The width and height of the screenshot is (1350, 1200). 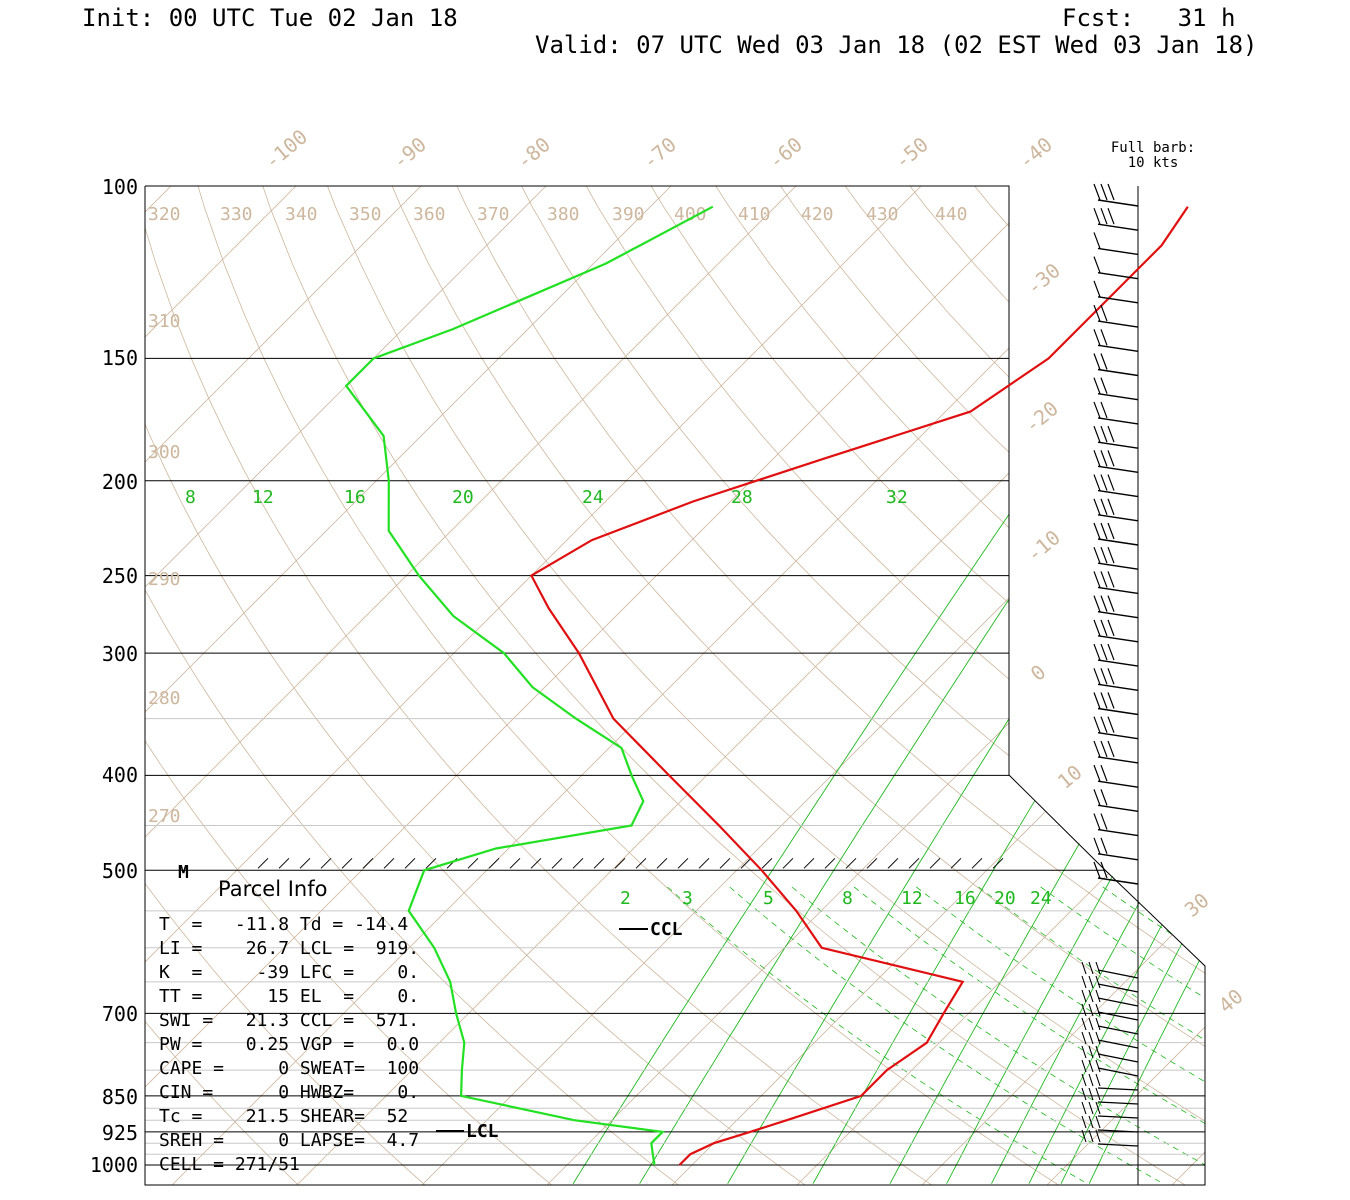 I want to click on theta-label: 310, so click(x=164, y=321).